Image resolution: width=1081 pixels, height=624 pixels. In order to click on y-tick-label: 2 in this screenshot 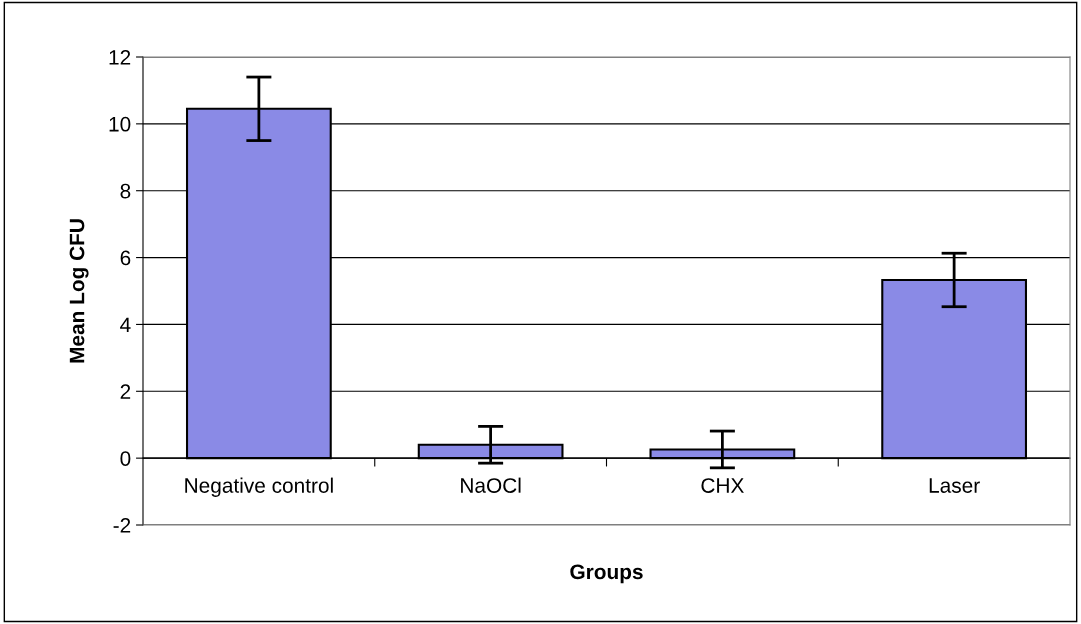, I will do `click(125, 391)`.